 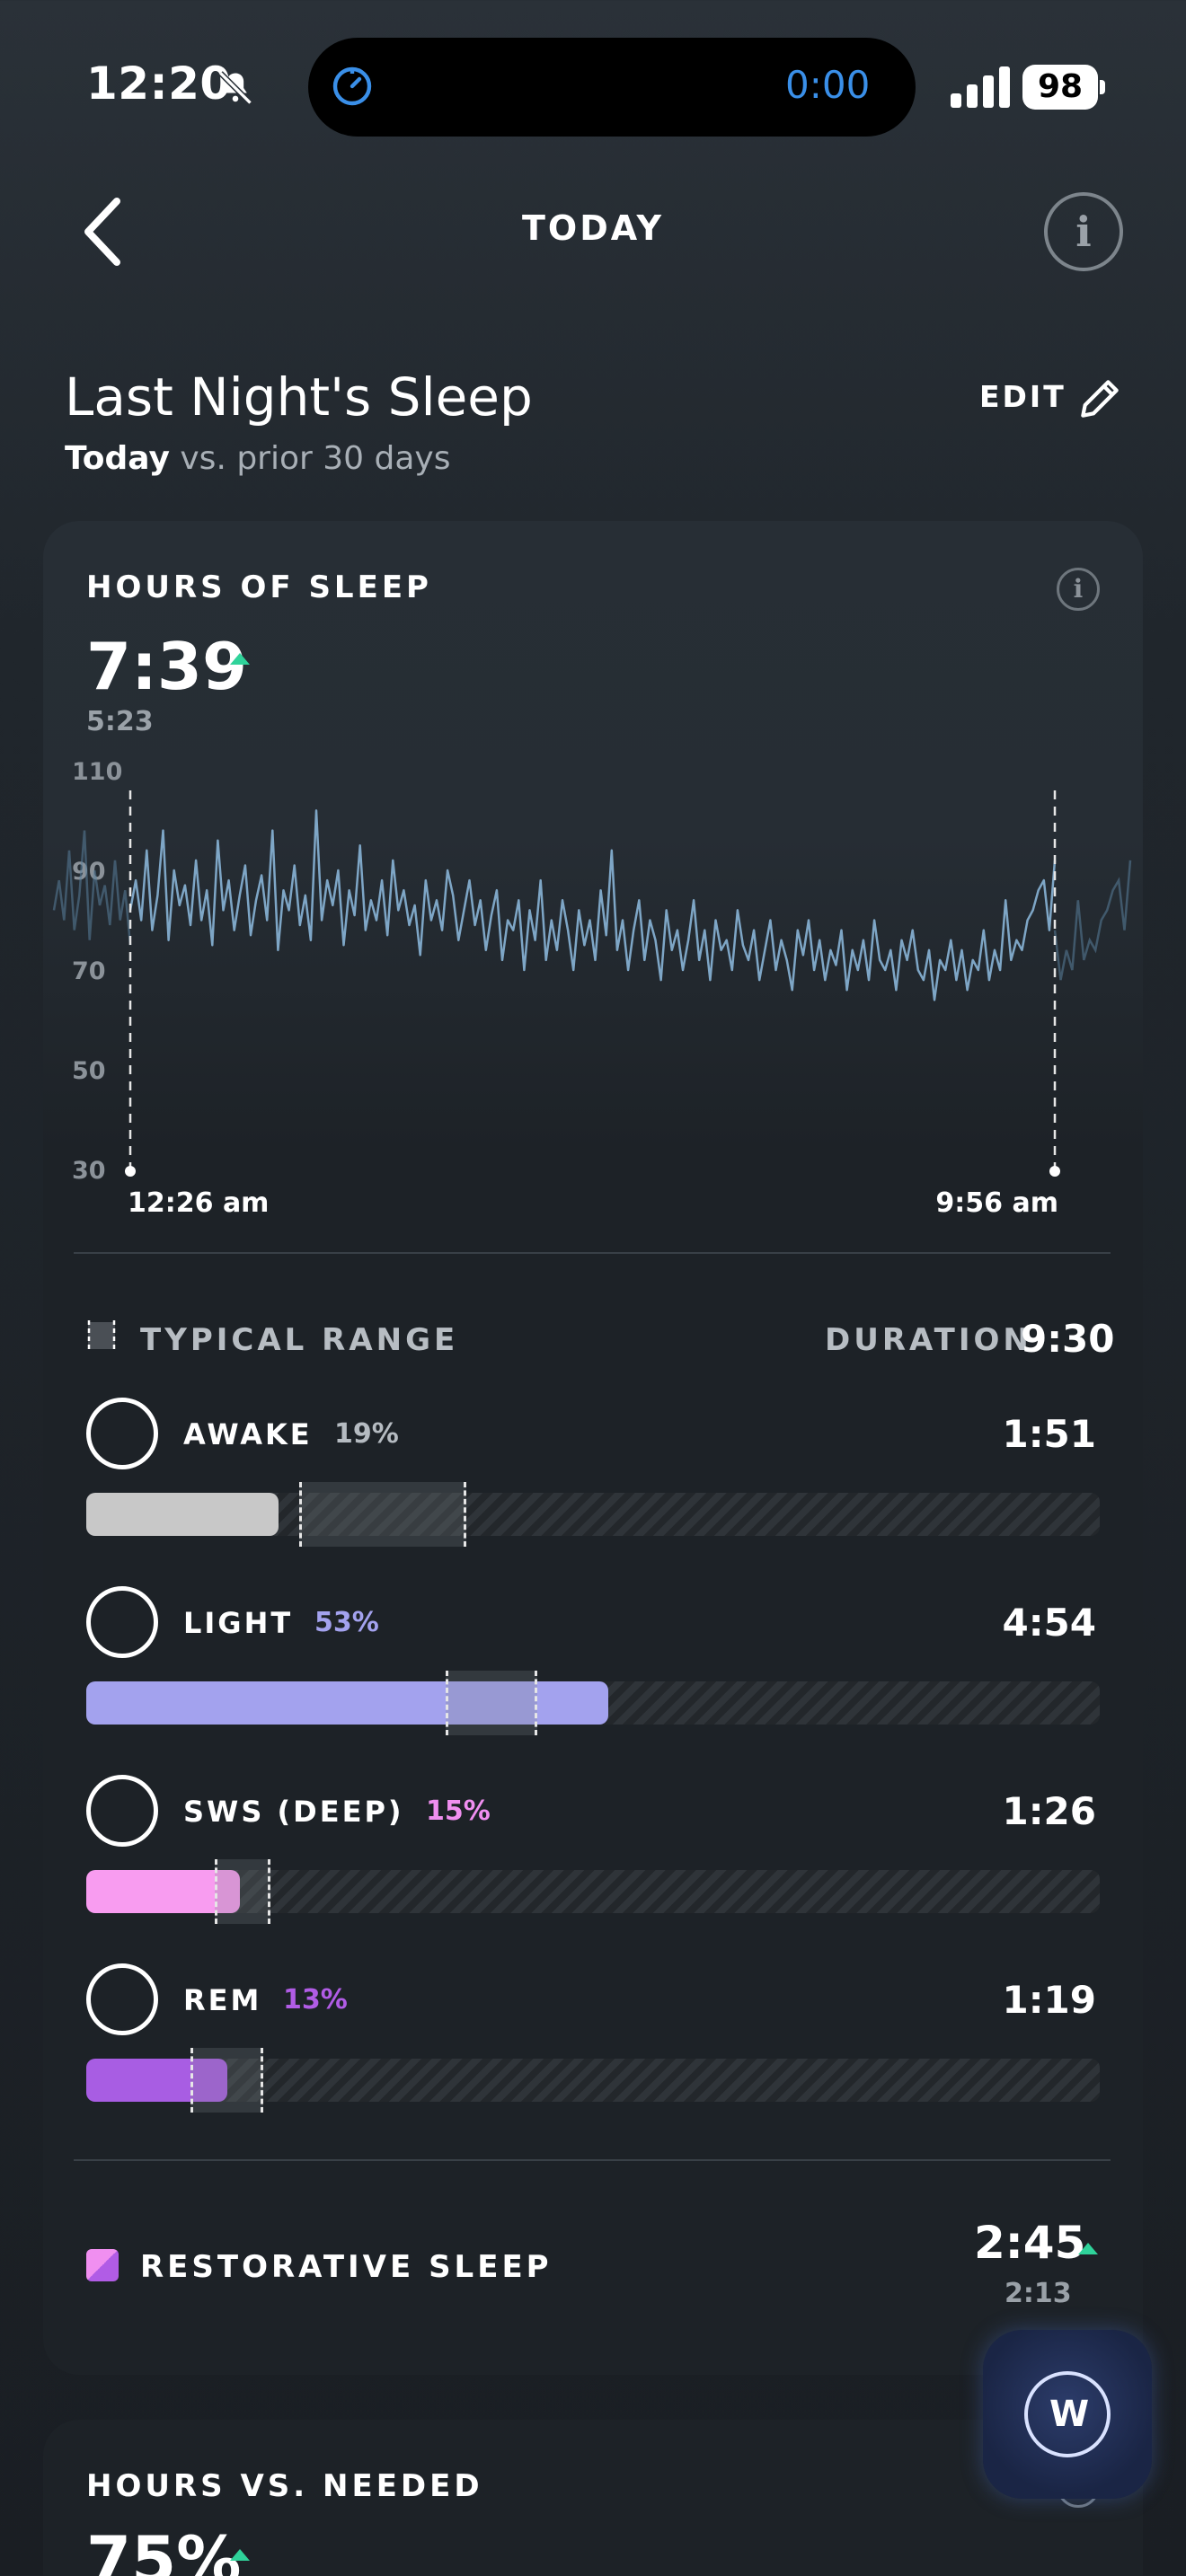 I want to click on stage-percent: 15%, so click(x=458, y=1811).